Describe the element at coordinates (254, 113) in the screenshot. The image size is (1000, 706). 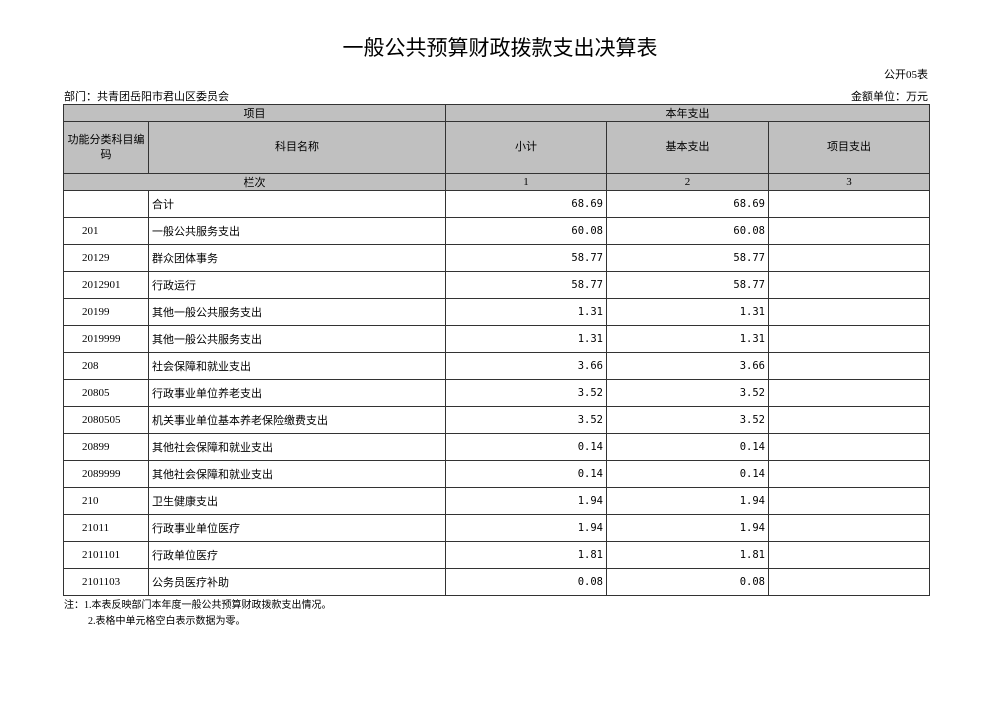
I see `header-item: 项目` at that location.